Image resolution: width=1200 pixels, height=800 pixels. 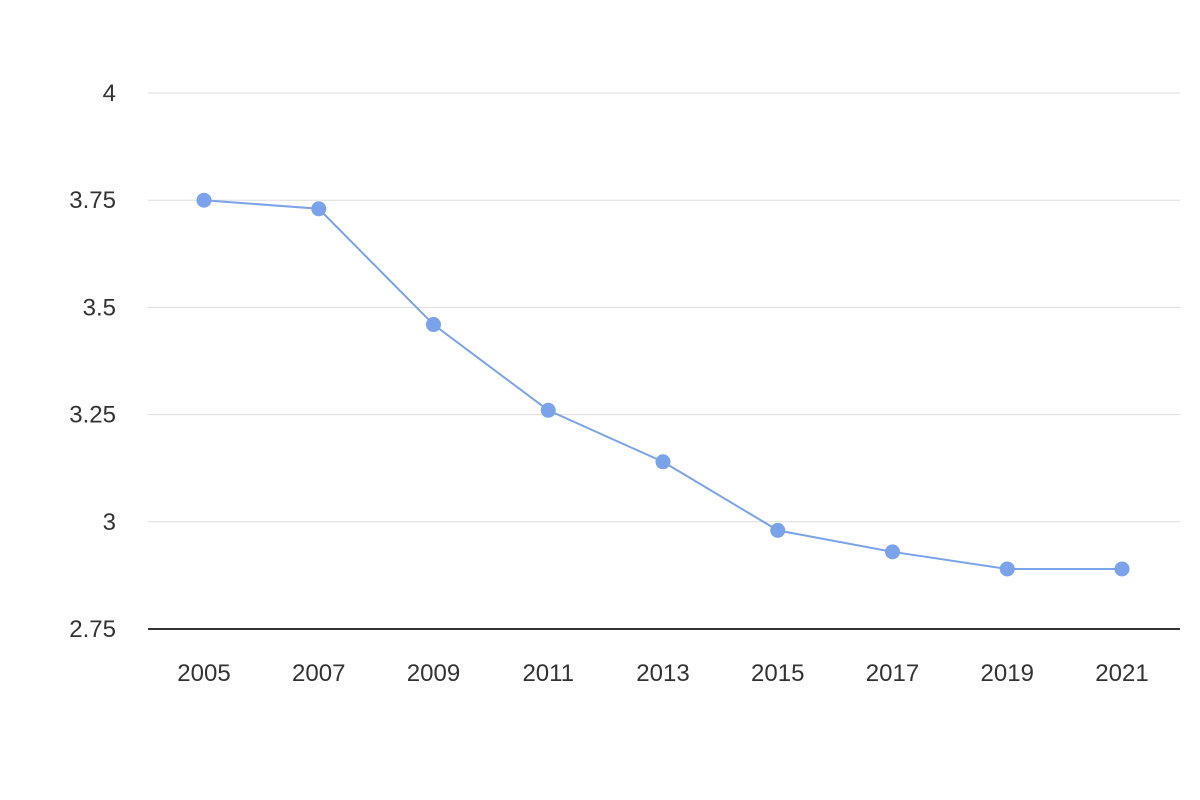 I want to click on y-tick-label: 3, so click(x=109, y=522).